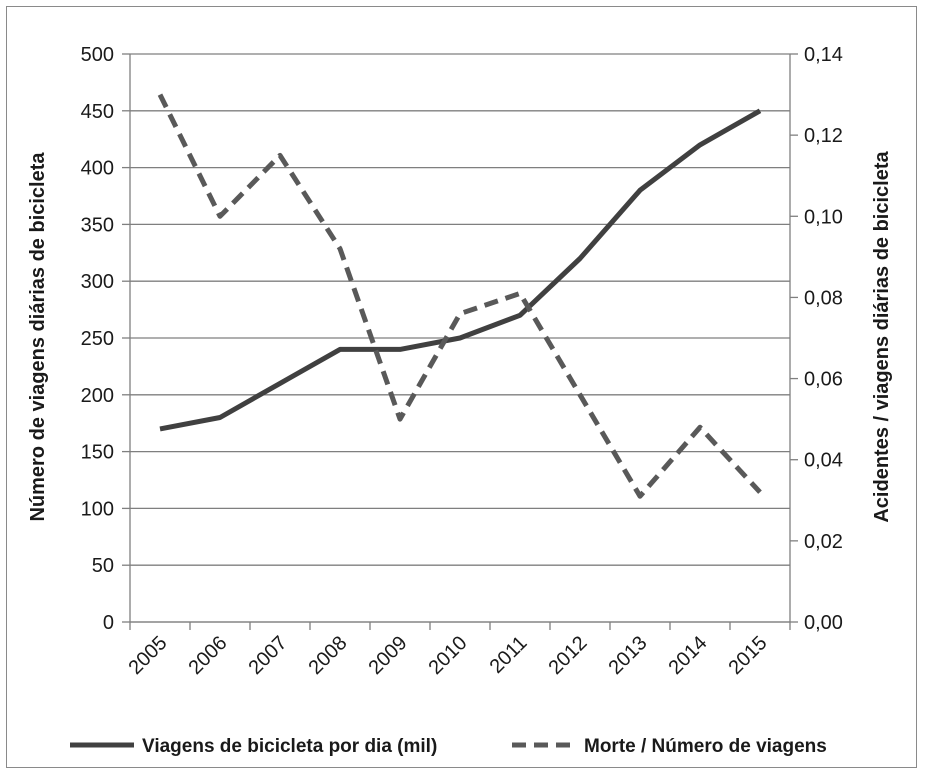 This screenshot has width=925, height=776. Describe the element at coordinates (289, 746) in the screenshot. I see `legend-label-series-1: Viagens de bicicleta por dia (mil)` at that location.